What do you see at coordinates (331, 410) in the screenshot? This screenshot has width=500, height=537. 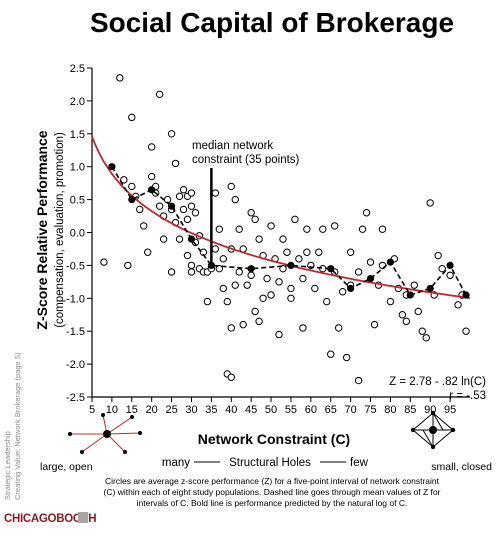 I see `x-tick-label: 65` at bounding box center [331, 410].